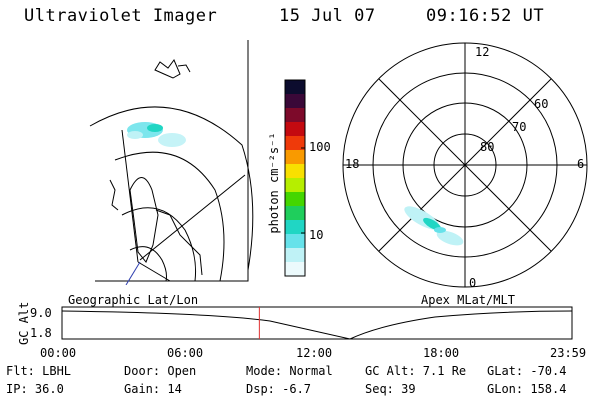  What do you see at coordinates (541, 104) in the screenshot?
I see `mlat-label-60: 60` at bounding box center [541, 104].